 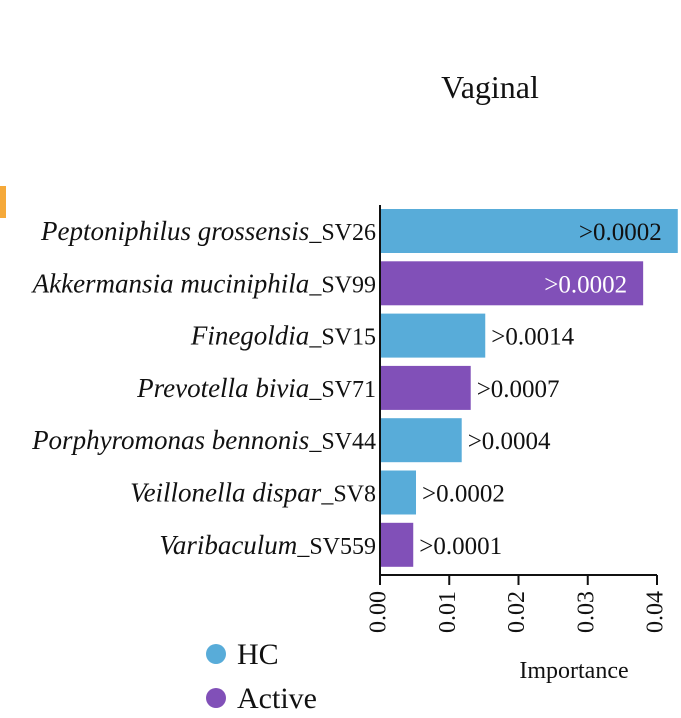 What do you see at coordinates (336, 547) in the screenshot?
I see `sv-suffix: _SV559` at bounding box center [336, 547].